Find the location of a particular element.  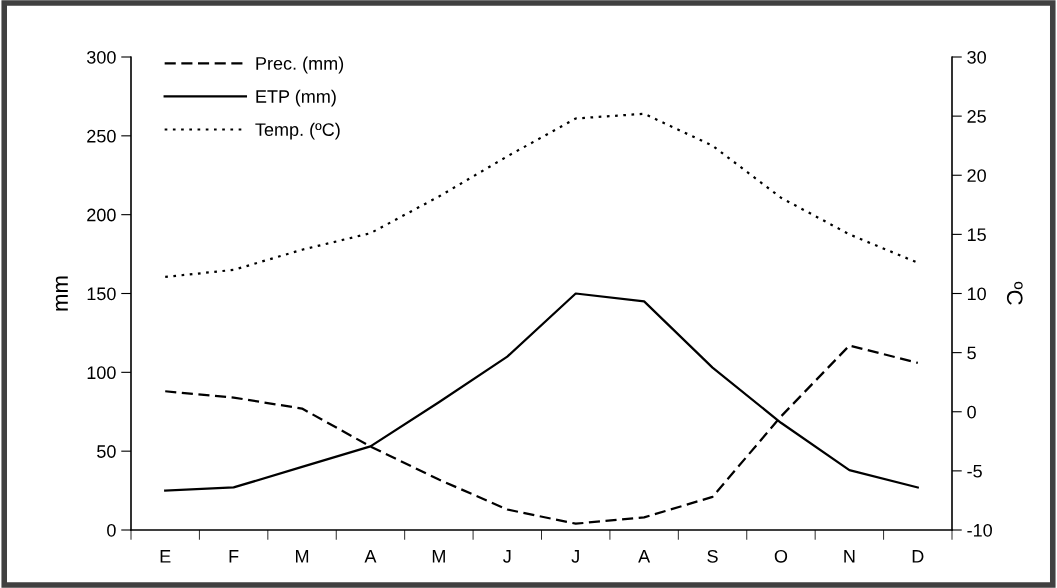

y-tick-label: 0 is located at coordinates (111, 530).